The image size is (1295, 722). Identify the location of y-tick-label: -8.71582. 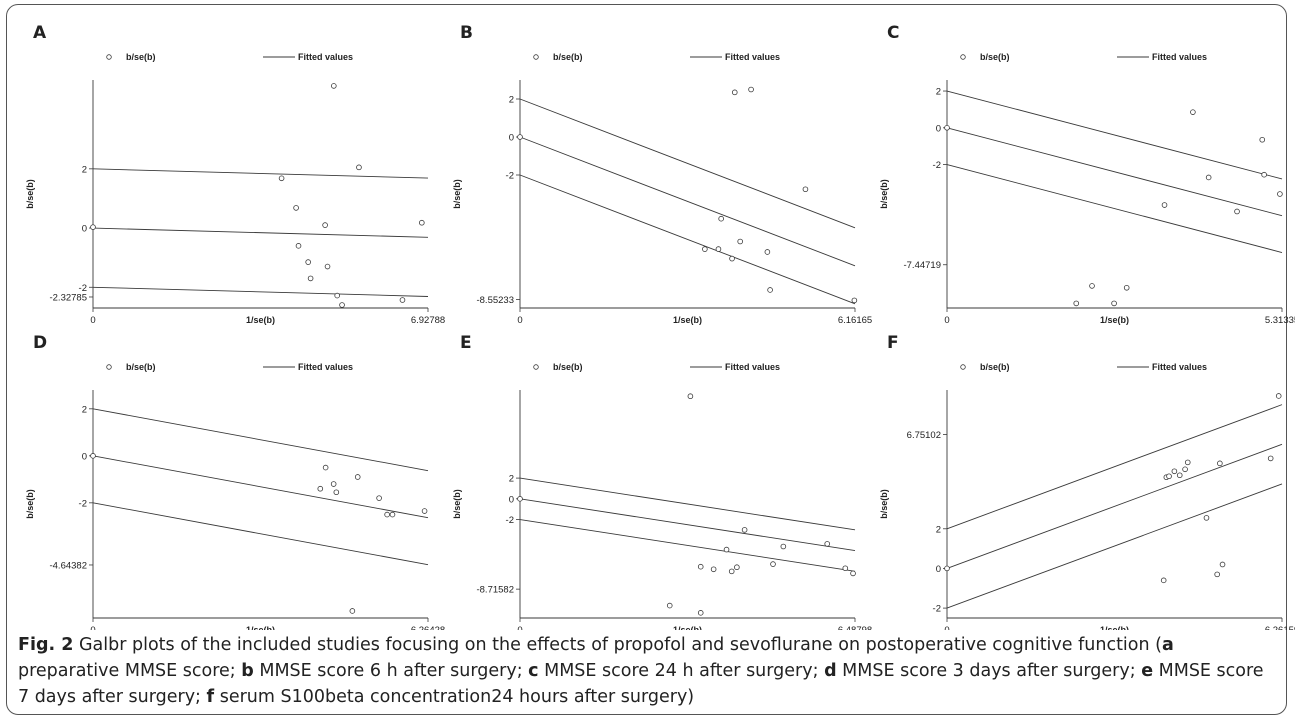
(495, 590).